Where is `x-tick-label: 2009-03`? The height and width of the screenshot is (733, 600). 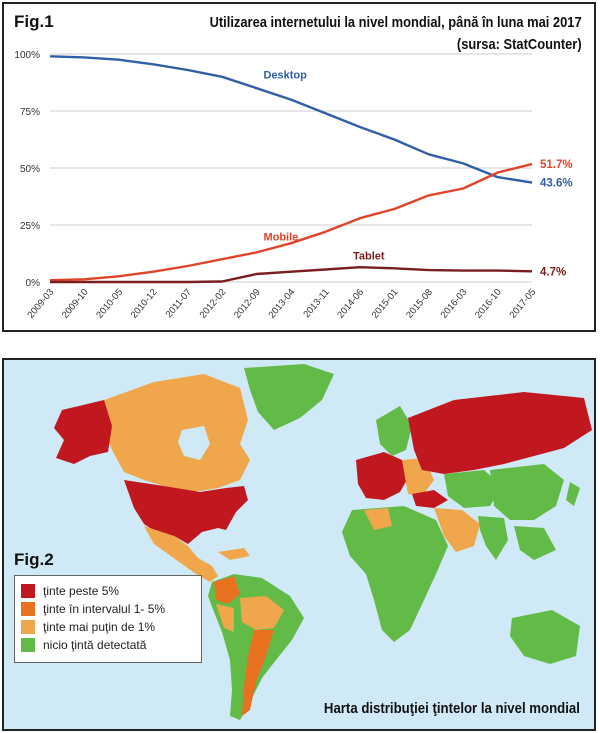
x-tick-label: 2009-03 is located at coordinates (40, 304).